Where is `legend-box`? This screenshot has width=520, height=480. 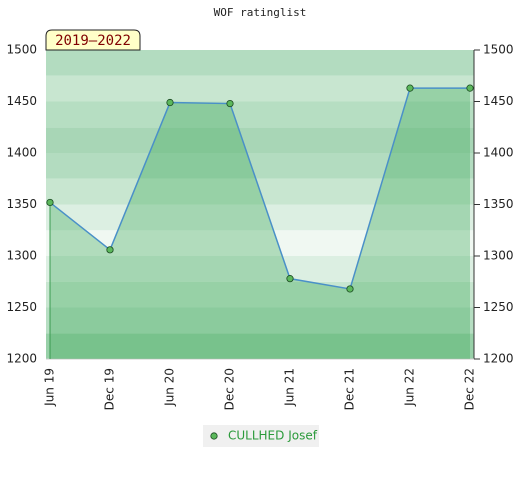
legend-box is located at coordinates (261, 436).